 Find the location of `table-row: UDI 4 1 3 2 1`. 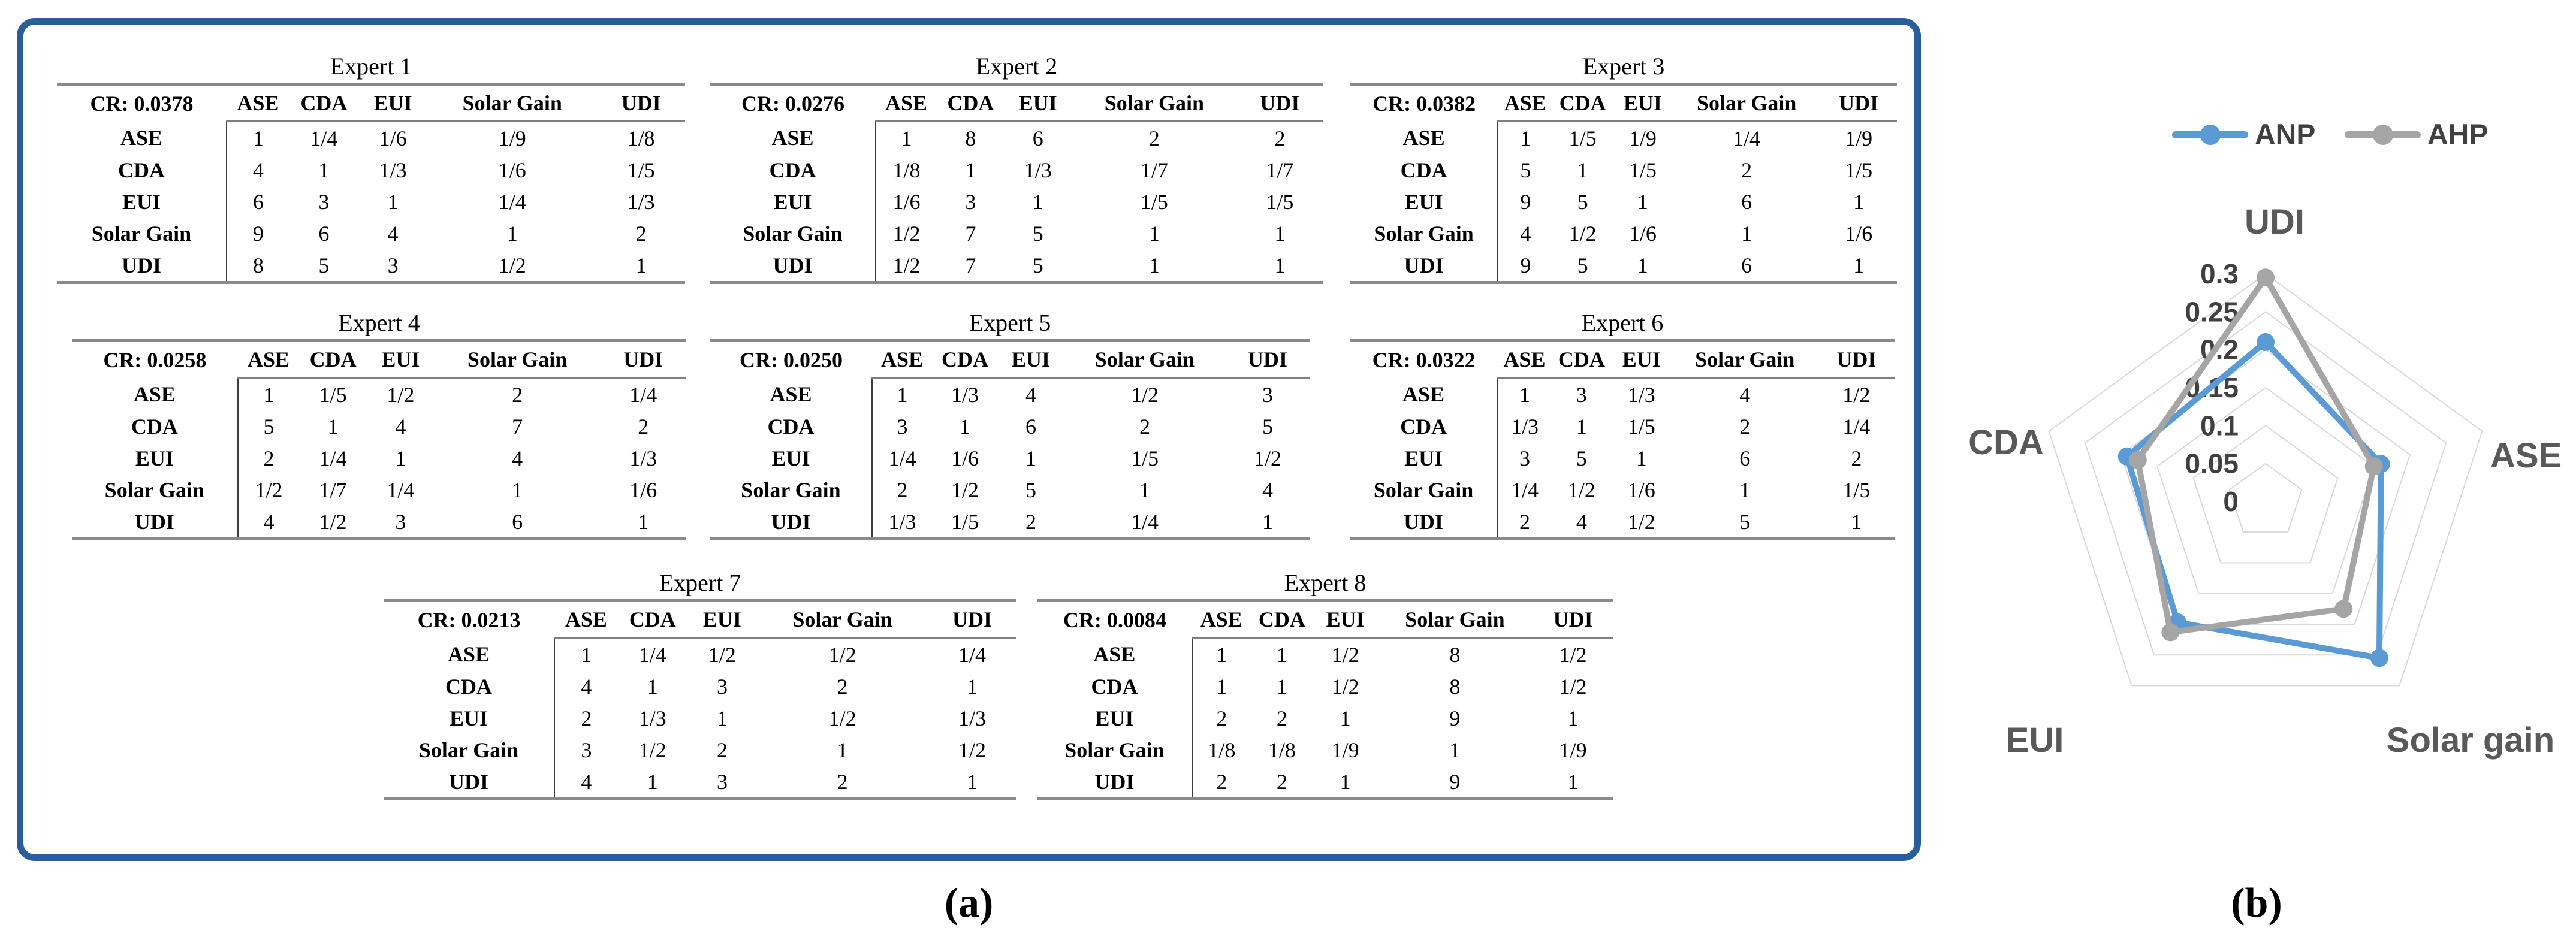

table-row: UDI 4 1 3 2 1 is located at coordinates (700, 782).